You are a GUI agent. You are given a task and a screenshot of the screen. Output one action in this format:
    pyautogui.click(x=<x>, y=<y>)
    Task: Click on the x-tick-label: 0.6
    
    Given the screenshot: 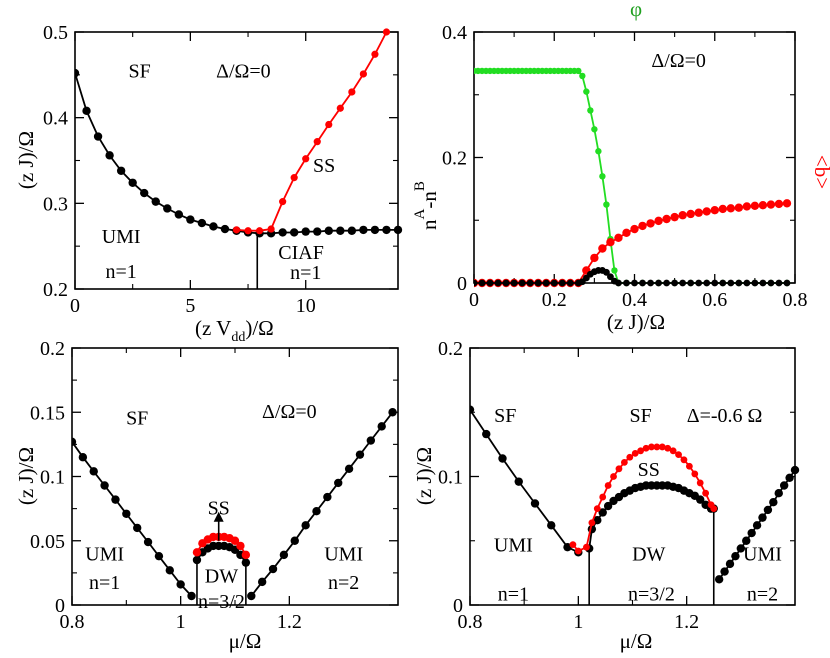 What is the action you would take?
    pyautogui.click(x=714, y=300)
    